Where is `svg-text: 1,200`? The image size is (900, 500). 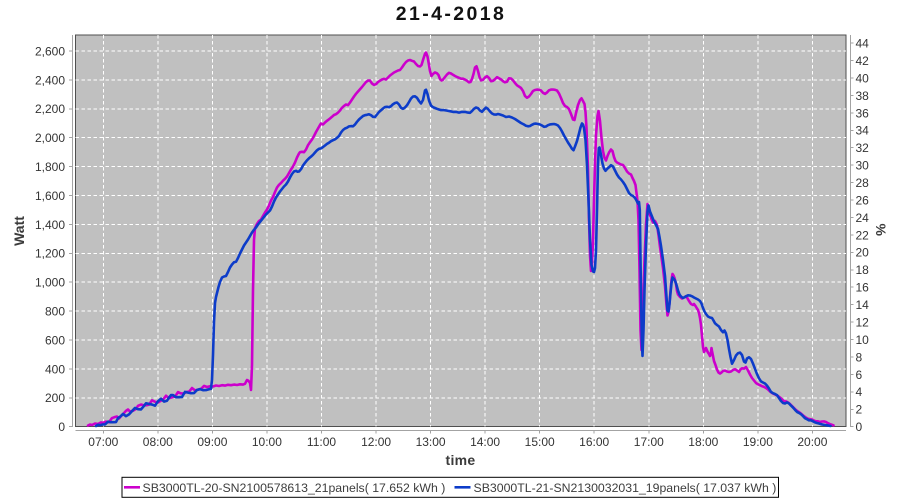
svg-text: 1,200 is located at coordinates (50, 254).